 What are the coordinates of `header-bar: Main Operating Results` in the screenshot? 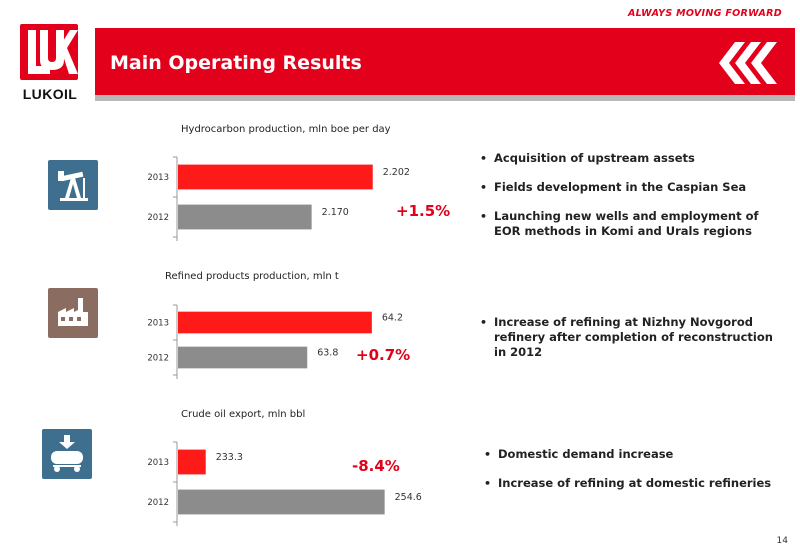 It's located at (445, 64).